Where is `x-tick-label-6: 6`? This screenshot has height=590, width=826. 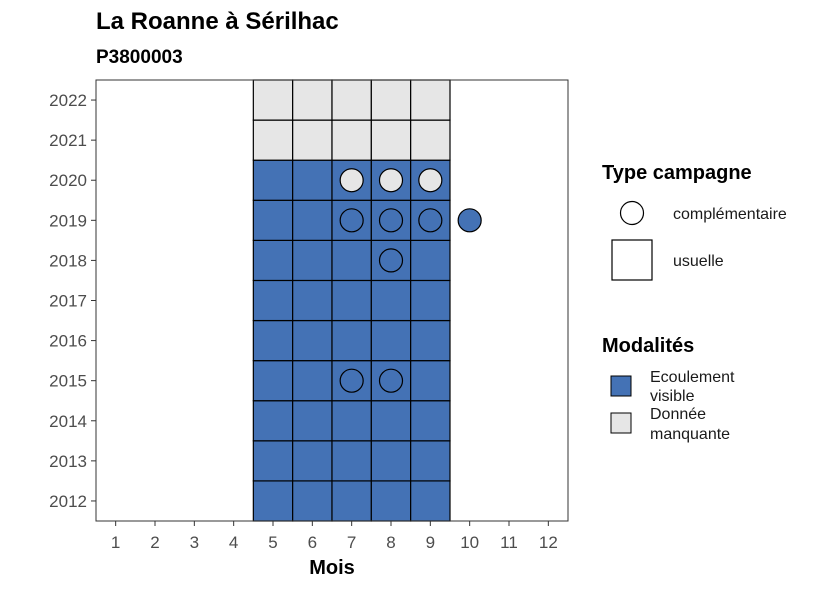
x-tick-label-6: 6 is located at coordinates (312, 542).